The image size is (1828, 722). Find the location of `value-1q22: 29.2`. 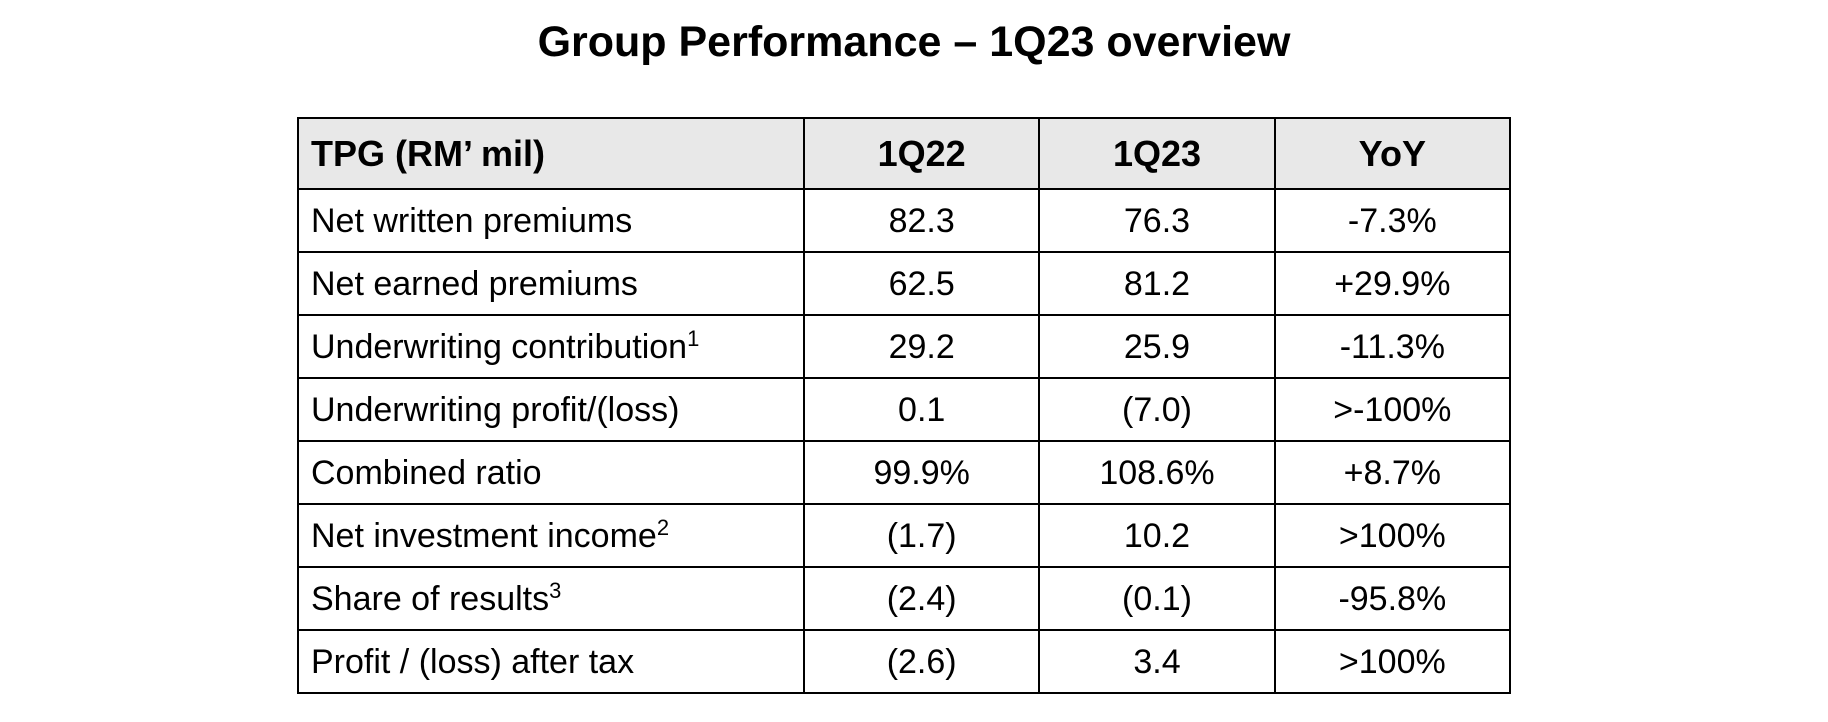

value-1q22: 29.2 is located at coordinates (921, 346).